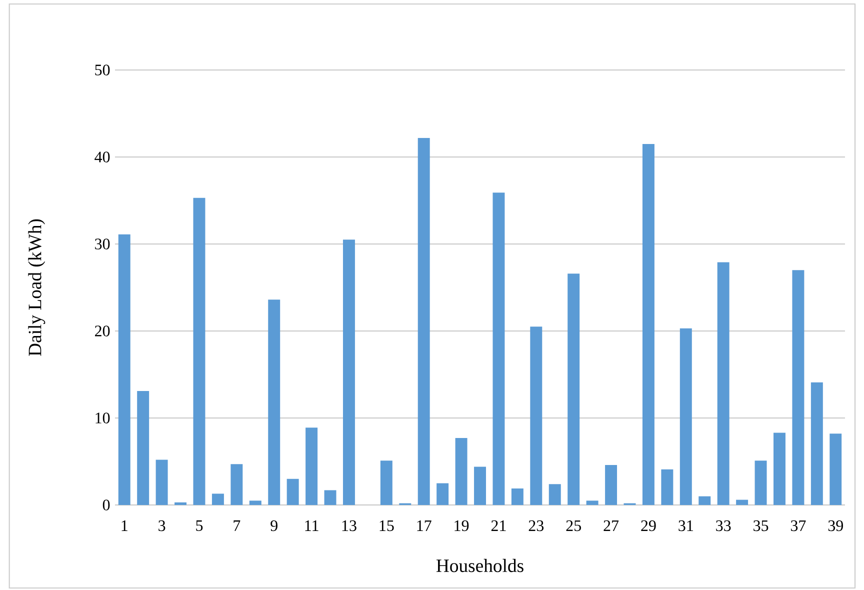 The image size is (864, 590). Describe the element at coordinates (102, 70) in the screenshot. I see `y-tick-label: 50` at that location.